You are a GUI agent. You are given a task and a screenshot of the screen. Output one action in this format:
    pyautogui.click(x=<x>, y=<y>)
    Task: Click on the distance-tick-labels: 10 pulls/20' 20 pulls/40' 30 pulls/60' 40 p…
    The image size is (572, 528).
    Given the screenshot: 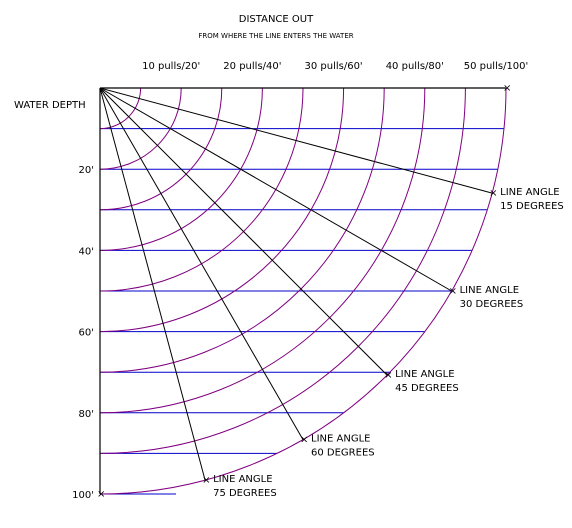 What is the action you would take?
    pyautogui.click(x=335, y=66)
    